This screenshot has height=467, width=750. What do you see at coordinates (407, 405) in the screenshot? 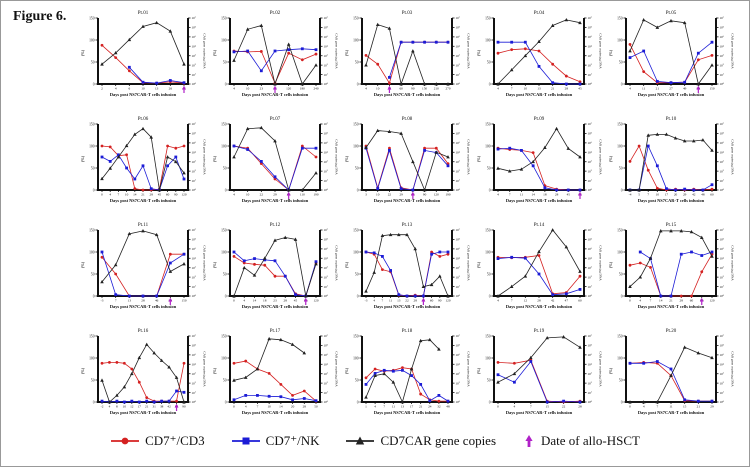
I see `x-axis-ticks: 1 4 7 11 13 17 21 24 32 48` at bounding box center [407, 405].